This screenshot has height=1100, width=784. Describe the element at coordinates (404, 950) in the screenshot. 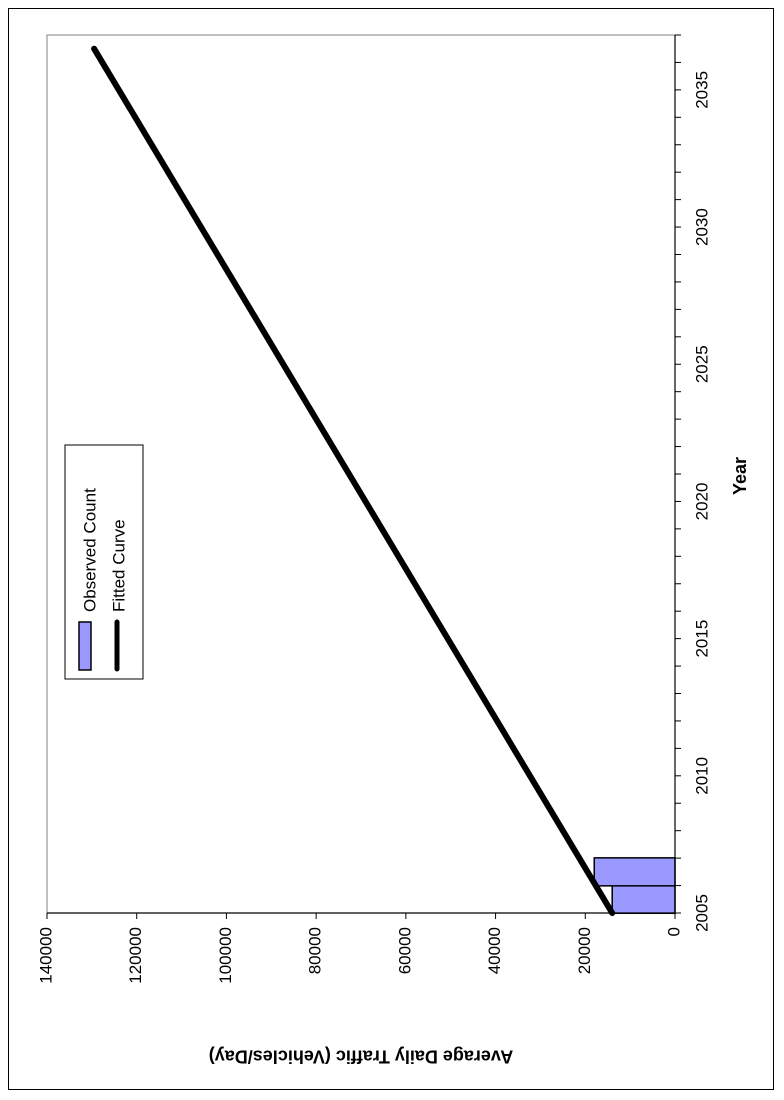

I see `y-tick-label-60000: 60000` at that location.